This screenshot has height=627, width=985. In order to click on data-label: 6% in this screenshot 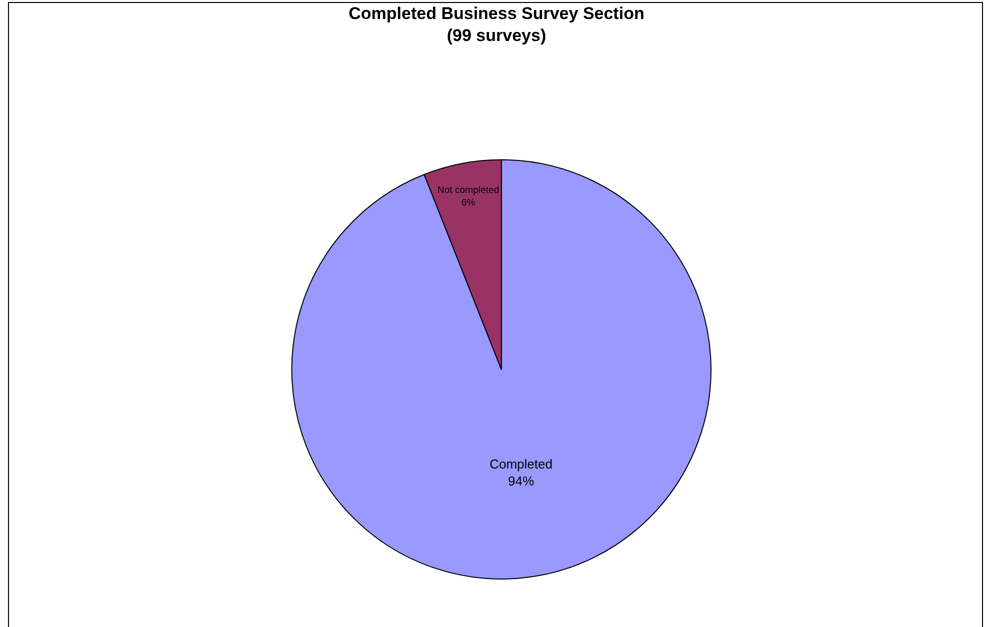, I will do `click(468, 203)`.